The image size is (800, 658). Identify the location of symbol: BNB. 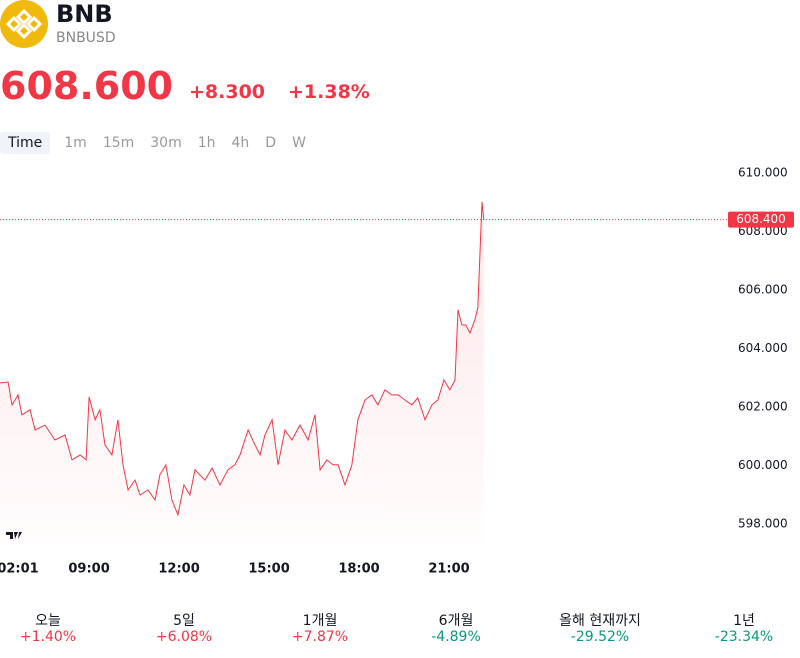
(84, 14).